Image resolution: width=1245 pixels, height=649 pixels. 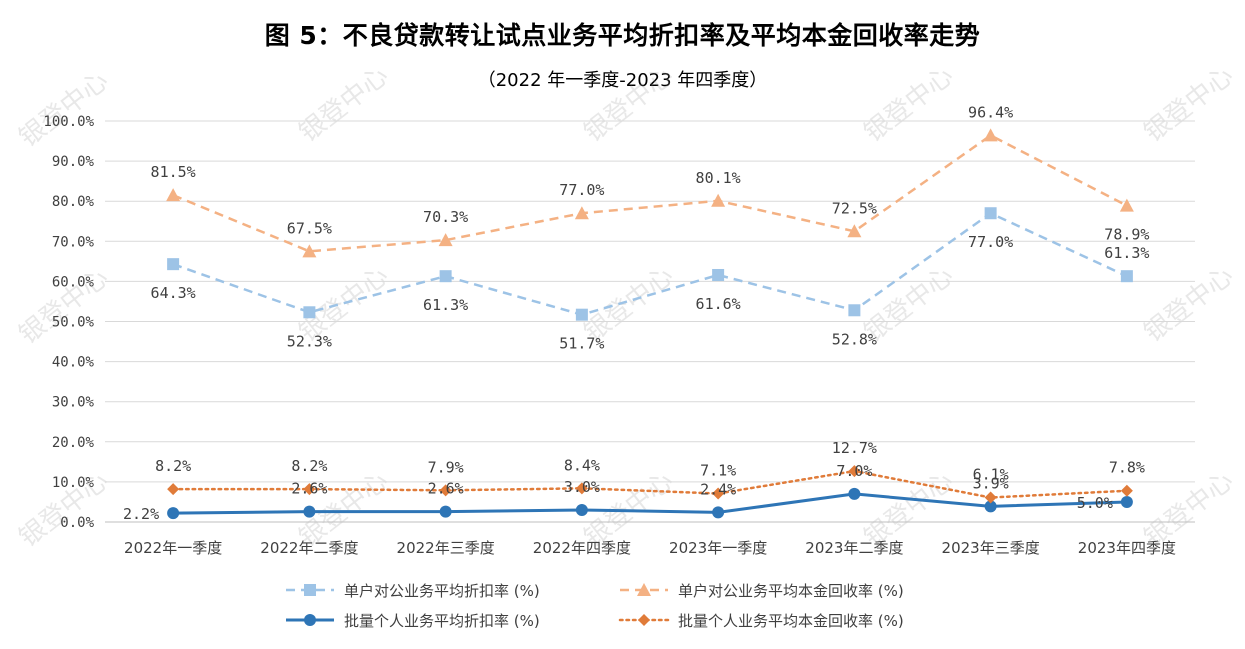 I want to click on series-1-data-label: 77.0%, so click(x=990, y=242).